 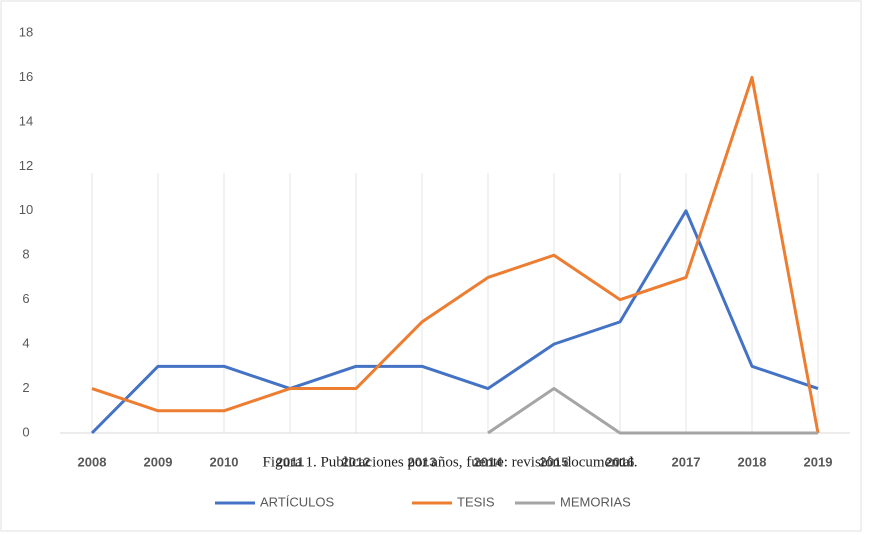 What do you see at coordinates (25, 298) in the screenshot?
I see `y-tick-label: 6` at bounding box center [25, 298].